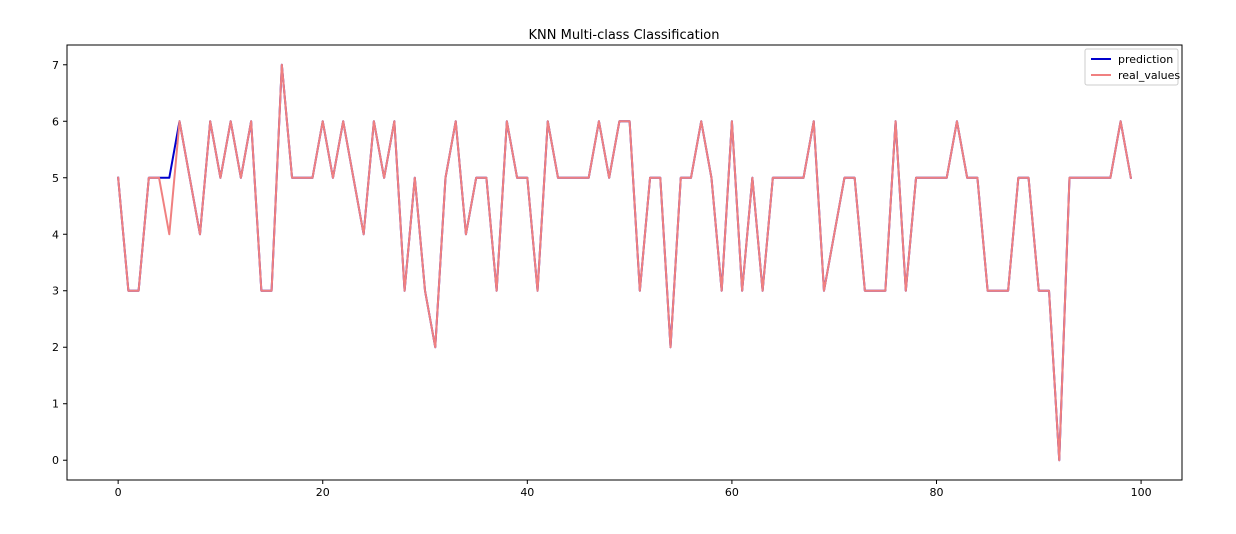 The height and width of the screenshot is (534, 1236). What do you see at coordinates (1145, 59) in the screenshot?
I see `legend-label-prediction: prediction` at bounding box center [1145, 59].